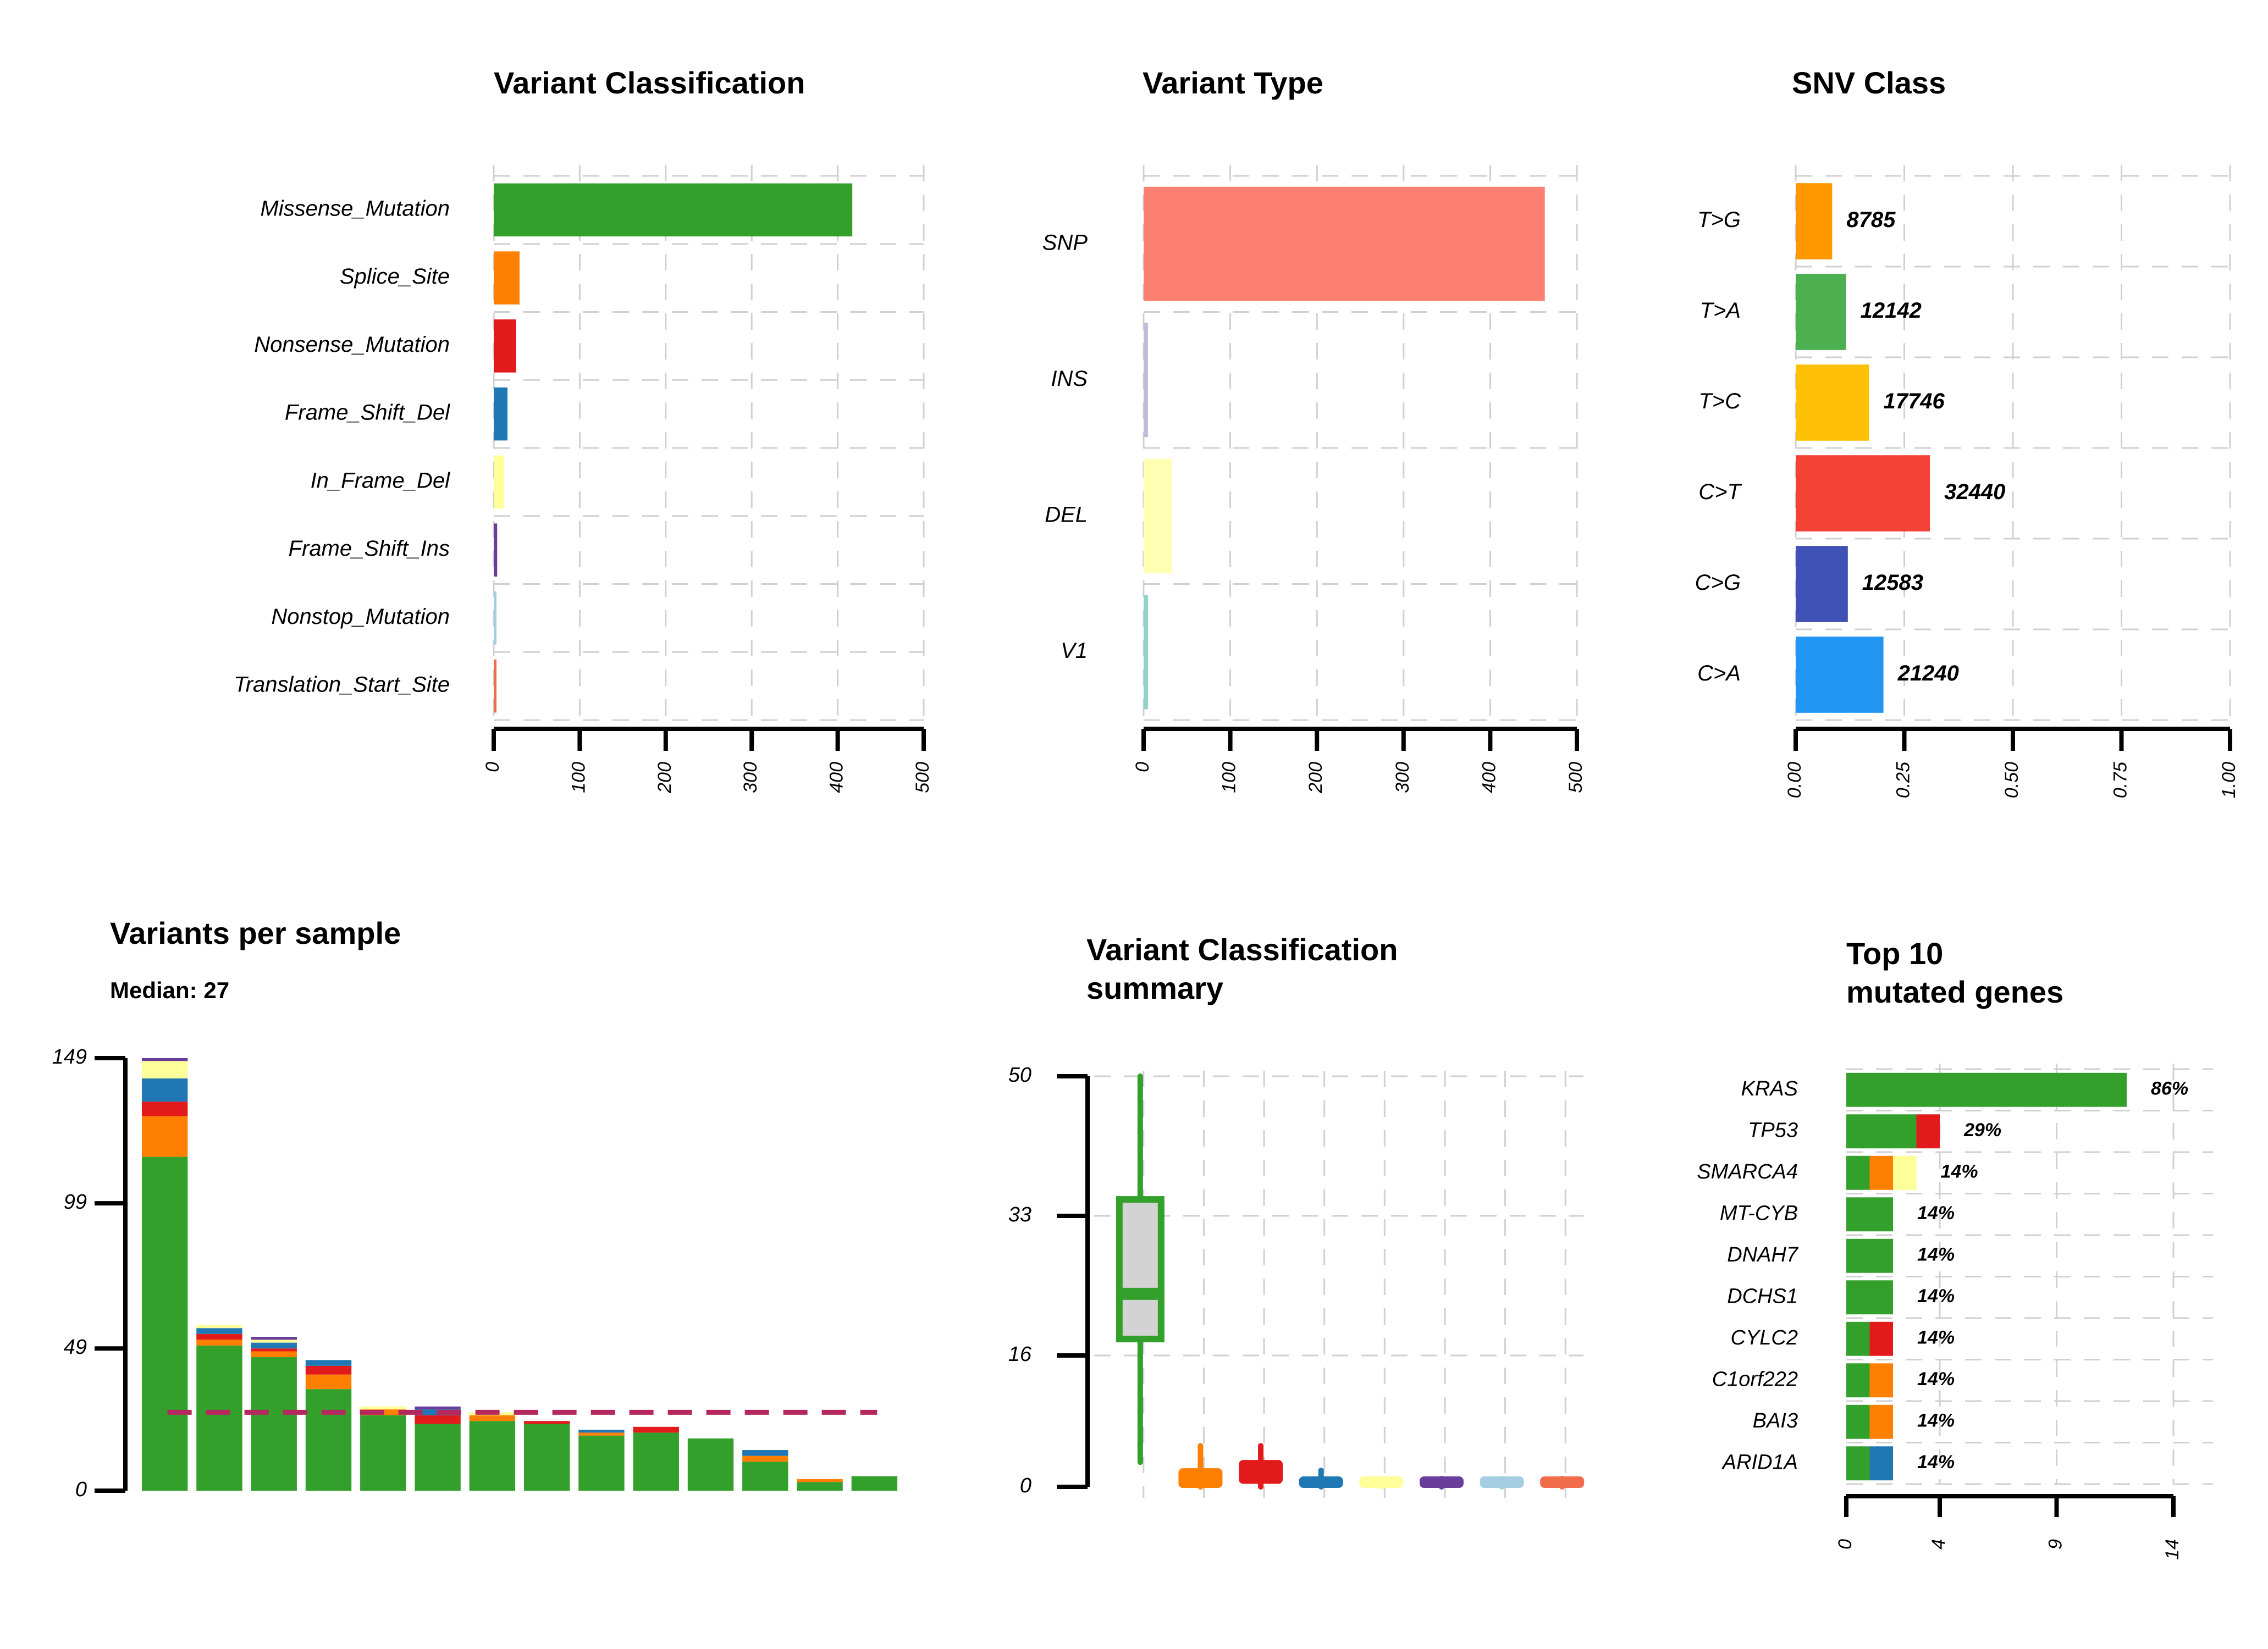 This screenshot has height=1649, width=2268. Describe the element at coordinates (256, 933) in the screenshot. I see `variants-per-sample-title: Variants per sample` at that location.